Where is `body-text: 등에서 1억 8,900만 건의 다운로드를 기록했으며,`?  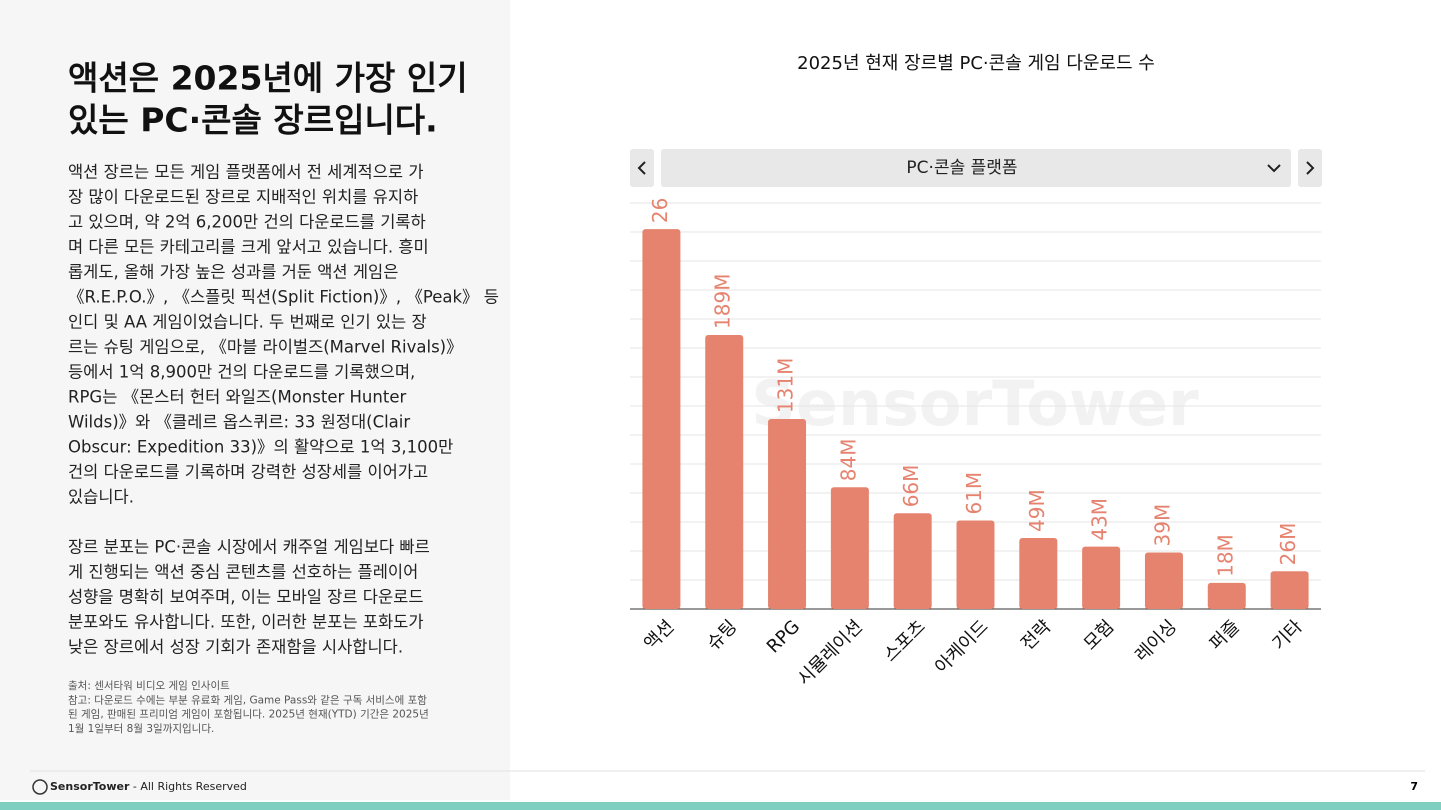 body-text: 등에서 1억 8,900만 건의 다운로드를 기록했으며, is located at coordinates (241, 372).